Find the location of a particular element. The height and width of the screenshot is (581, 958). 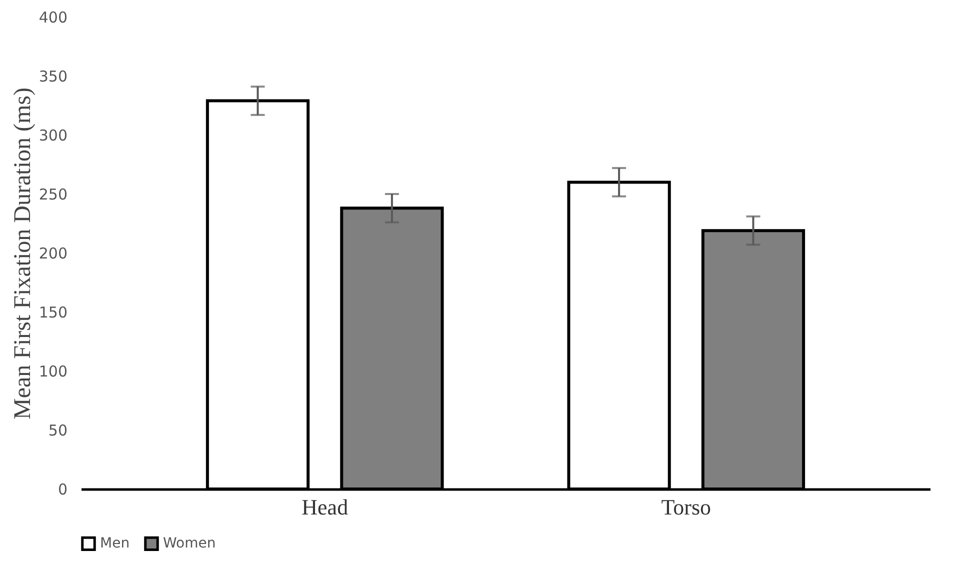

y-tick-label: 300 is located at coordinates (53, 135).